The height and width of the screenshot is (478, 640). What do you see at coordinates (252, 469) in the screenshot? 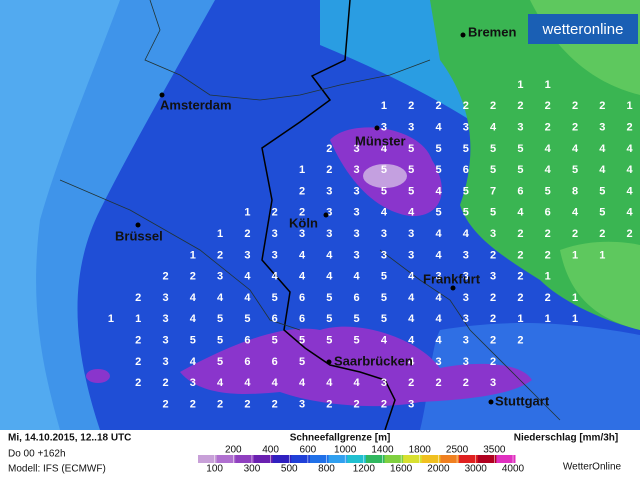
I see `snow-line-tick: 300` at bounding box center [252, 469].